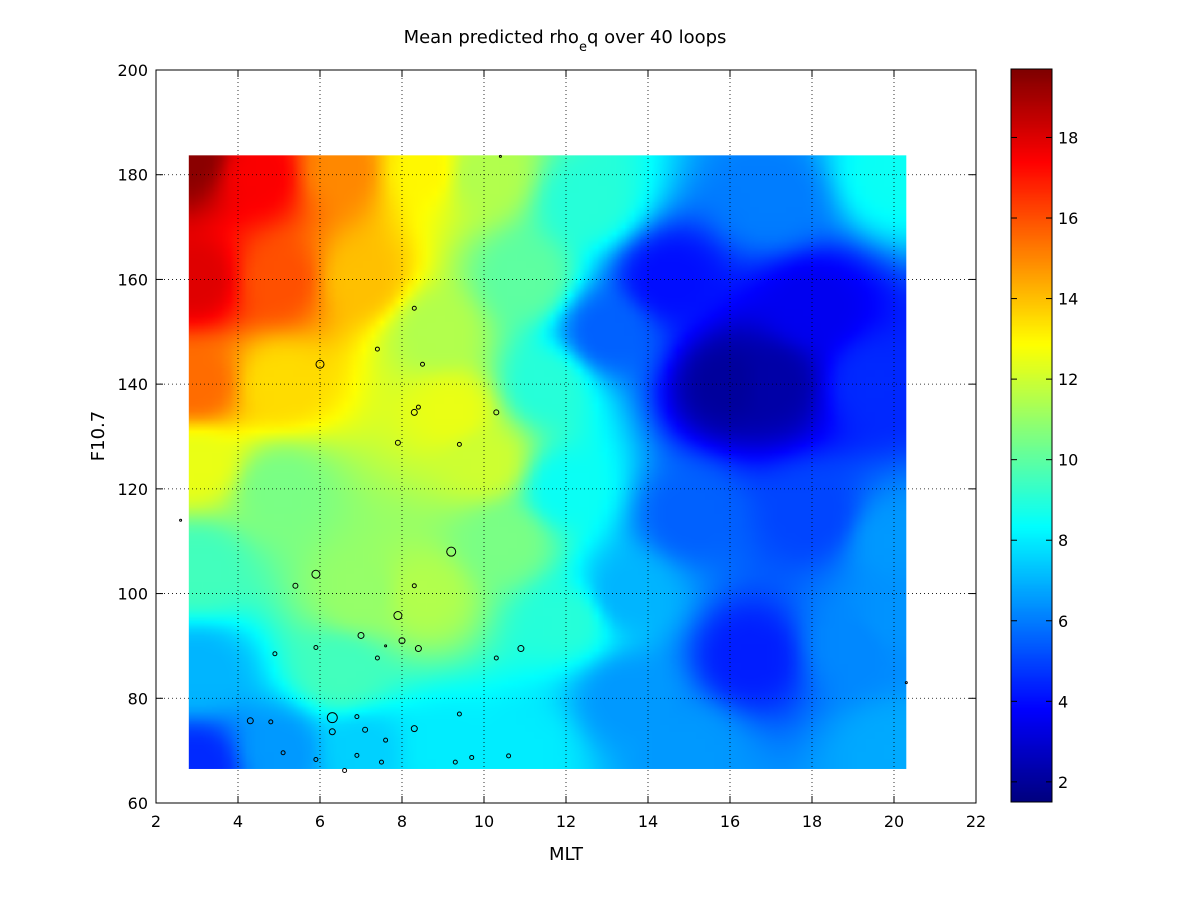 Image resolution: width=1200 pixels, height=900 pixels. What do you see at coordinates (484, 821) in the screenshot?
I see `x-tick-label: 10` at bounding box center [484, 821].